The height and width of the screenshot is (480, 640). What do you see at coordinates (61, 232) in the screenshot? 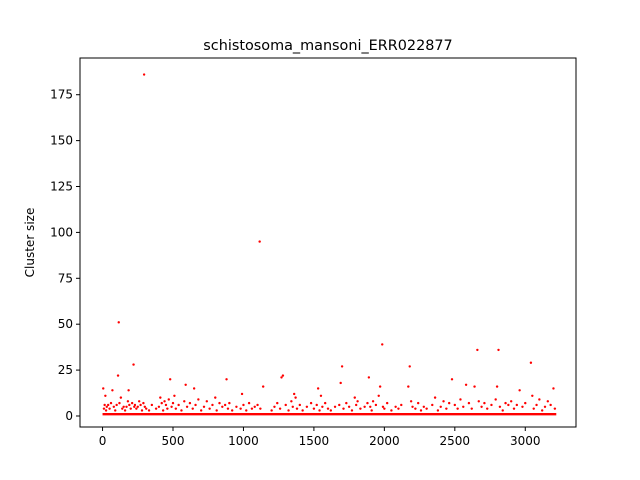
I see `y-tick-label: 100` at bounding box center [61, 232].